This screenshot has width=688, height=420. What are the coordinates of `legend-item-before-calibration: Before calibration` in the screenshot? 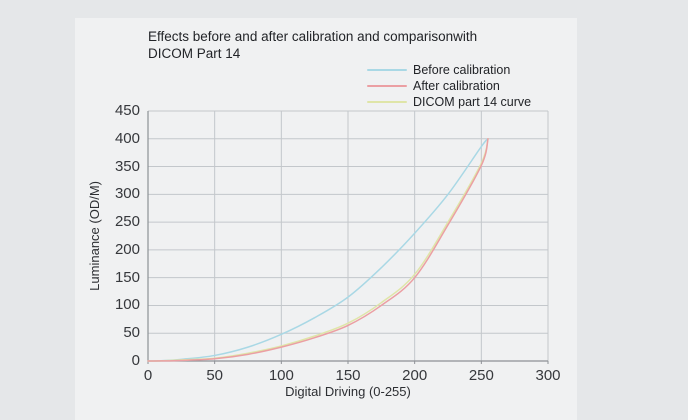 It's located at (449, 70).